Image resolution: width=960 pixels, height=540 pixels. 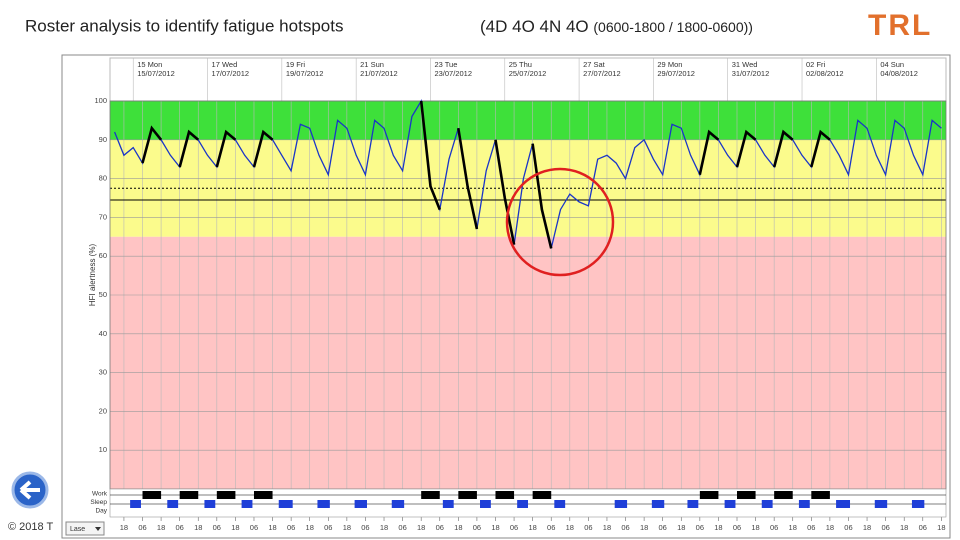 I want to click on y-tick-label: 10, so click(x=103, y=449).